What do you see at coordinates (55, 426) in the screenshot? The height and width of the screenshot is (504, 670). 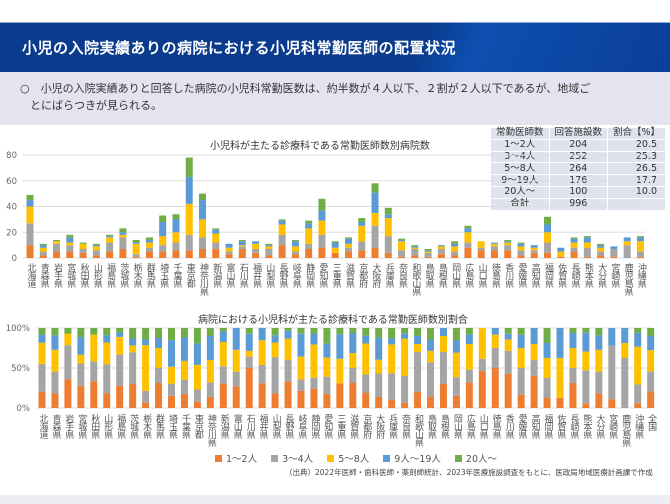 I see `x-tick-label: 青森県` at bounding box center [55, 426].